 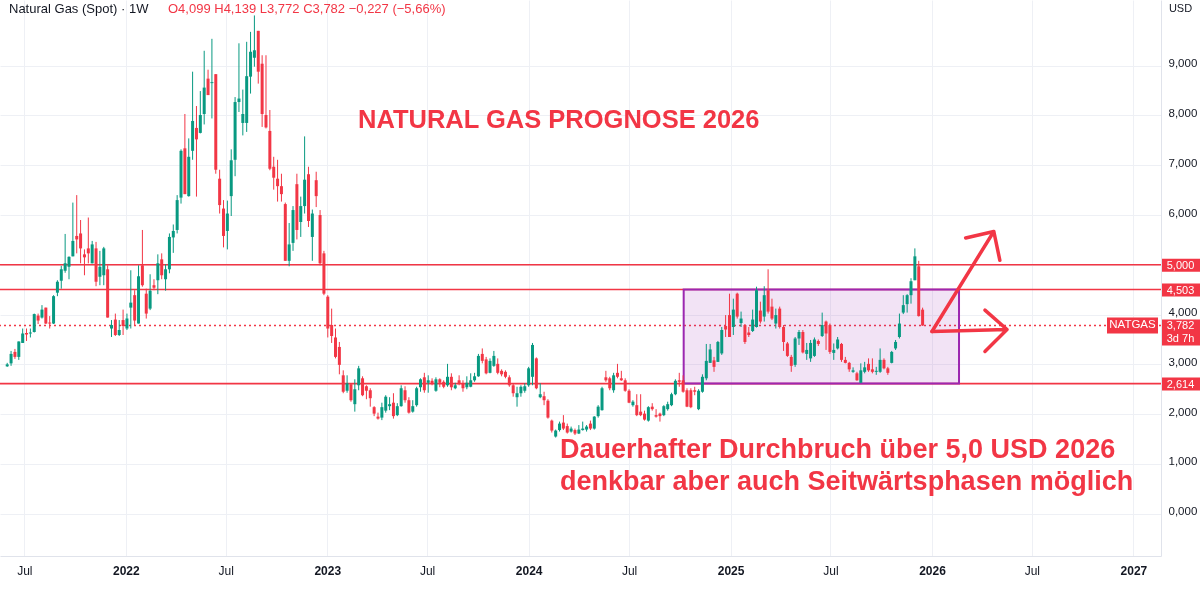 I want to click on x-tick-label: 2024, so click(x=529, y=570).